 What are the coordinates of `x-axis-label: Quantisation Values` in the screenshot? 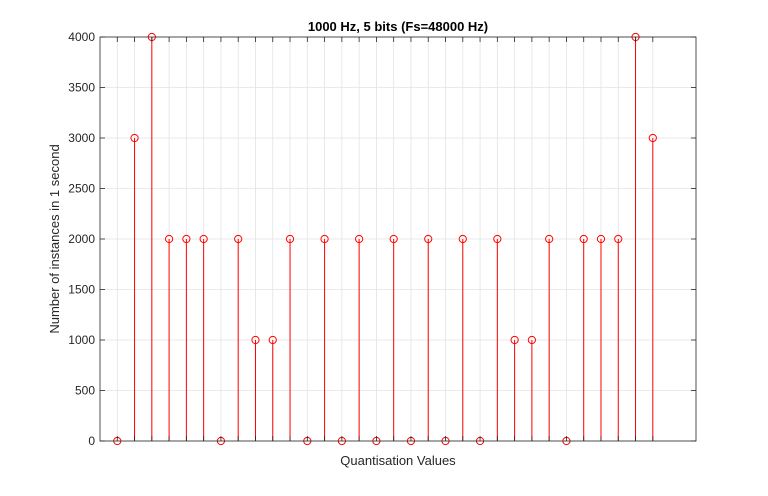 It's located at (398, 460).